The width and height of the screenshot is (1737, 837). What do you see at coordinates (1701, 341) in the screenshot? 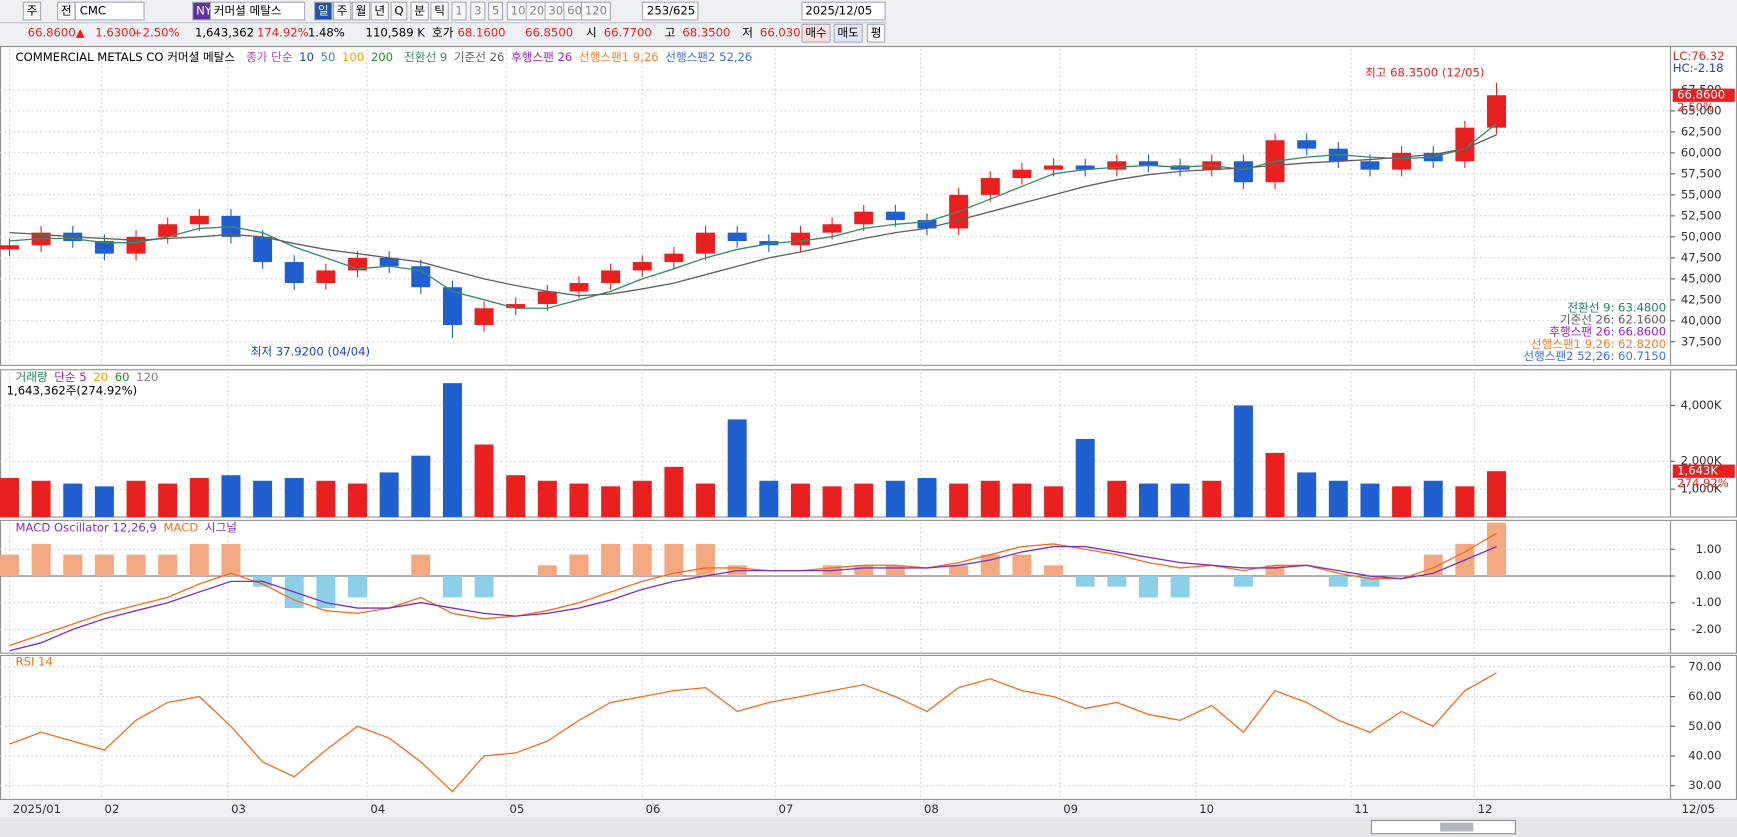
I see `y-tick-label: 37,500` at bounding box center [1701, 341].